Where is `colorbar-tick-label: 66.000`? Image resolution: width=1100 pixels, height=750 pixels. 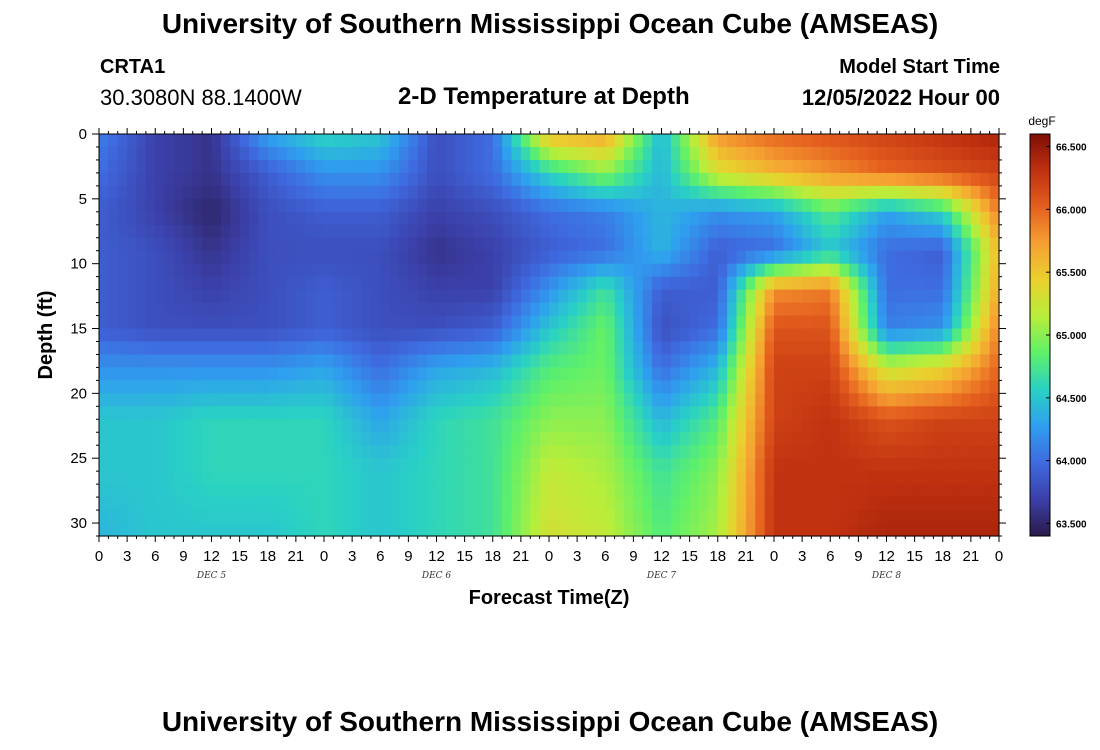 colorbar-tick-label: 66.000 is located at coordinates (1071, 210).